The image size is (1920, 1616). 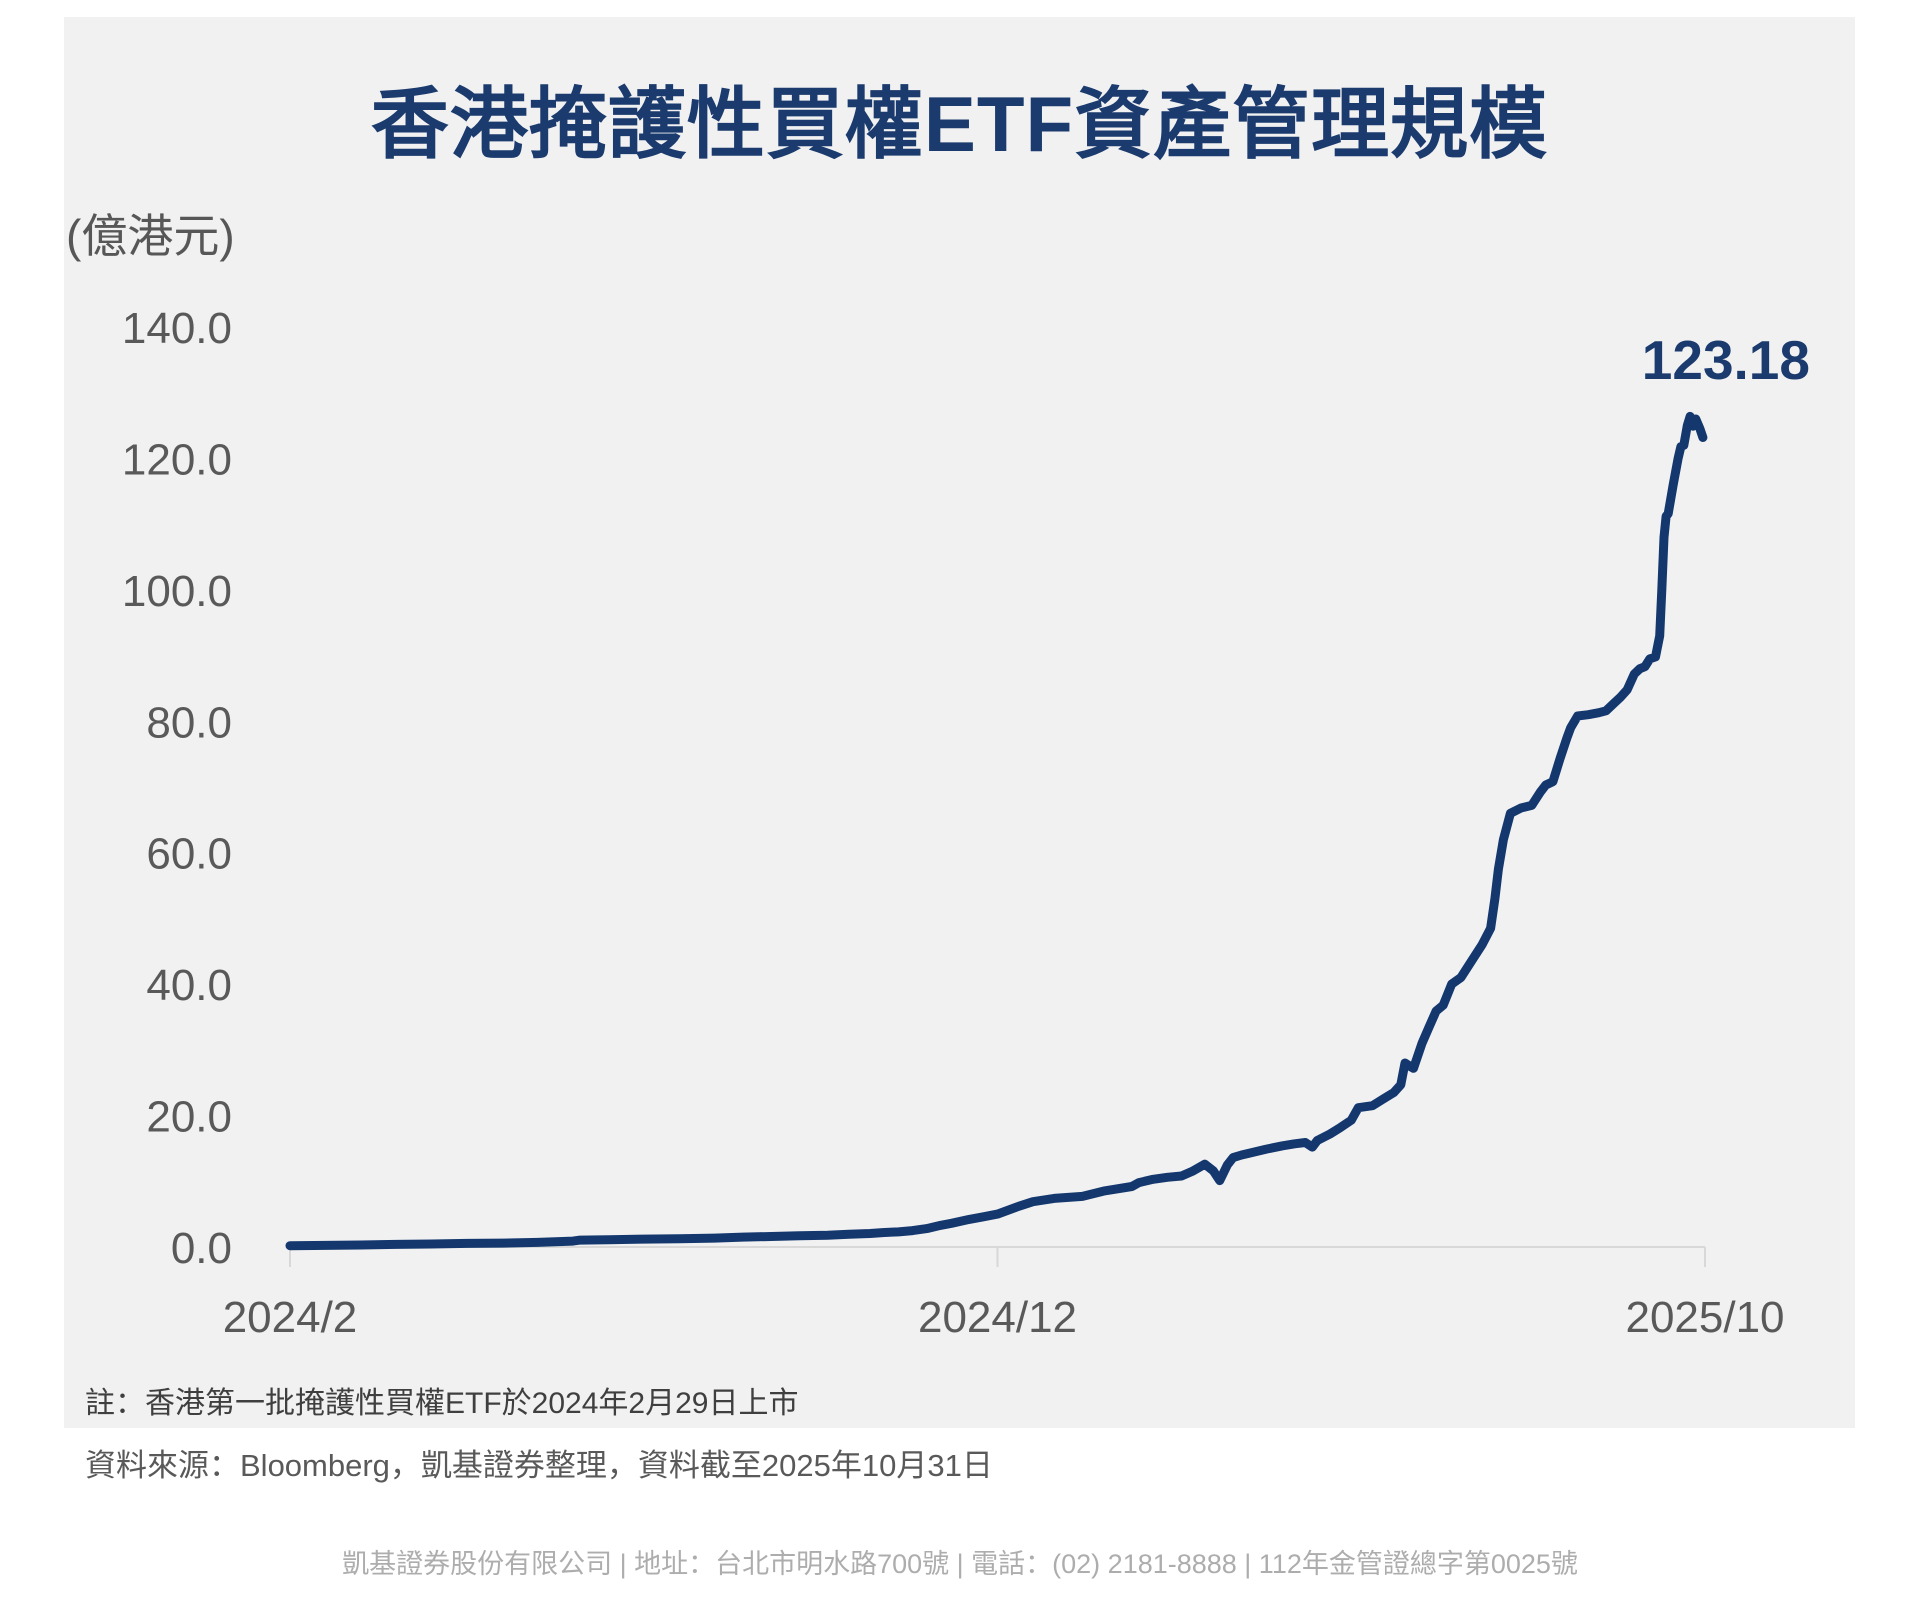 What do you see at coordinates (997, 1317) in the screenshot?
I see `x-tick-label: 2024/12` at bounding box center [997, 1317].